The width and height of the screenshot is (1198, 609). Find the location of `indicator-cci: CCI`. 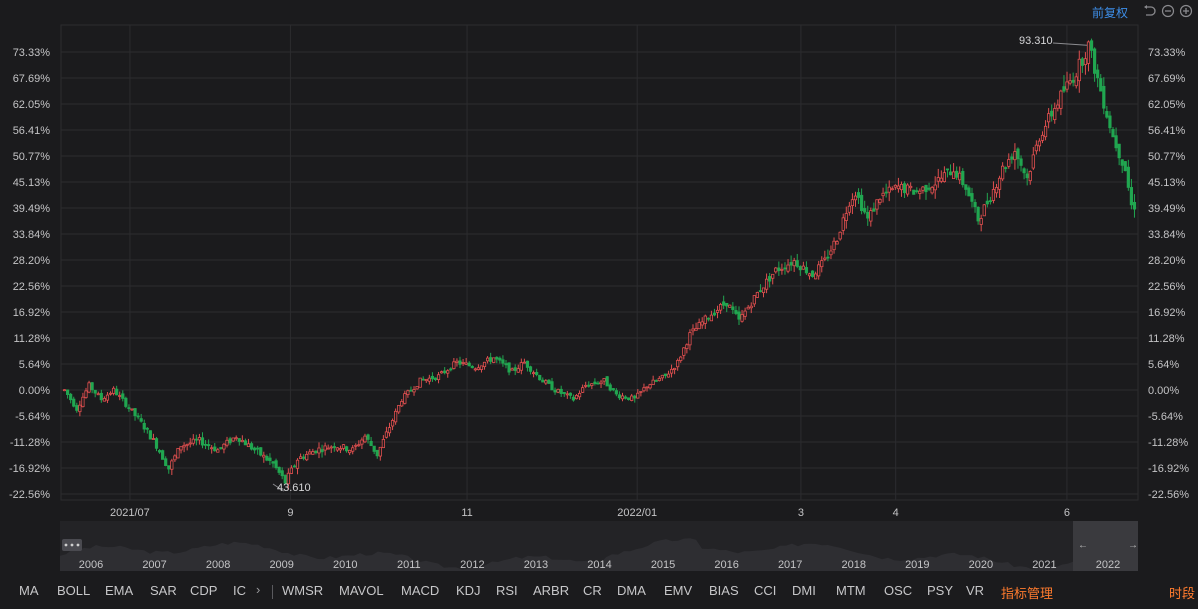

indicator-cci: CCI is located at coordinates (765, 590).